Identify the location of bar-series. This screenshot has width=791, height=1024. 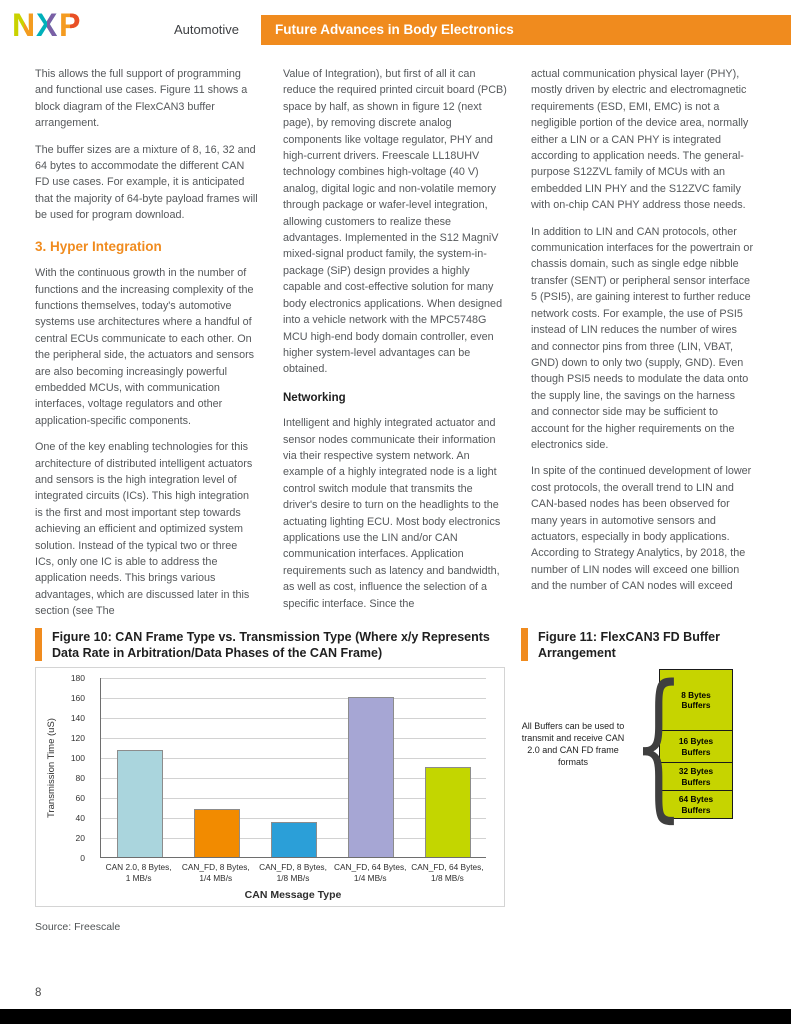
(293, 767).